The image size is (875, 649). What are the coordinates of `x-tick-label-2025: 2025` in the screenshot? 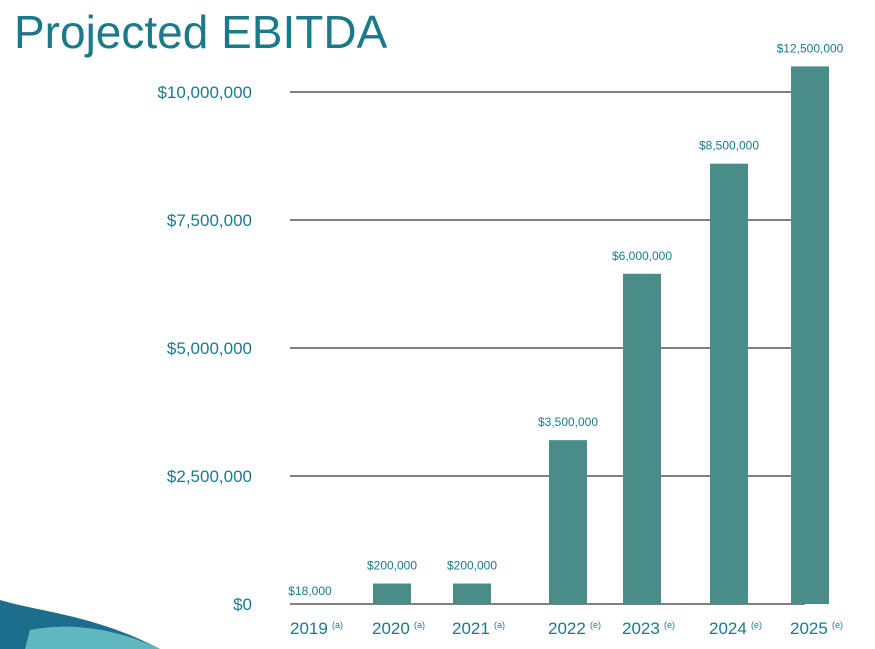 It's located at (809, 628).